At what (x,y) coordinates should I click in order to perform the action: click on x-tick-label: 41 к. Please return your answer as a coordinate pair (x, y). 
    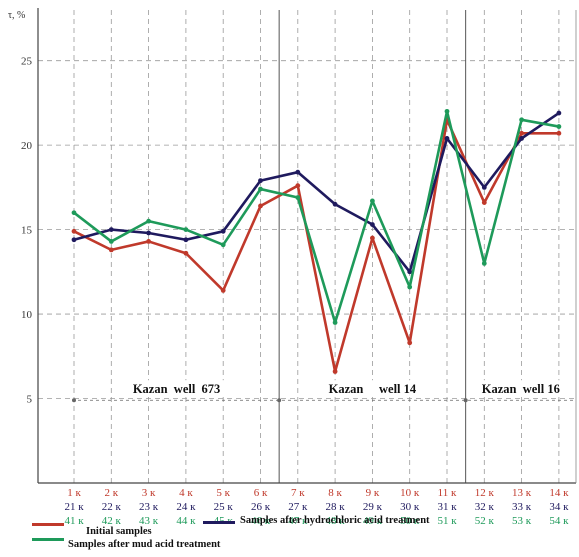
    Looking at the image, I should click on (74, 521).